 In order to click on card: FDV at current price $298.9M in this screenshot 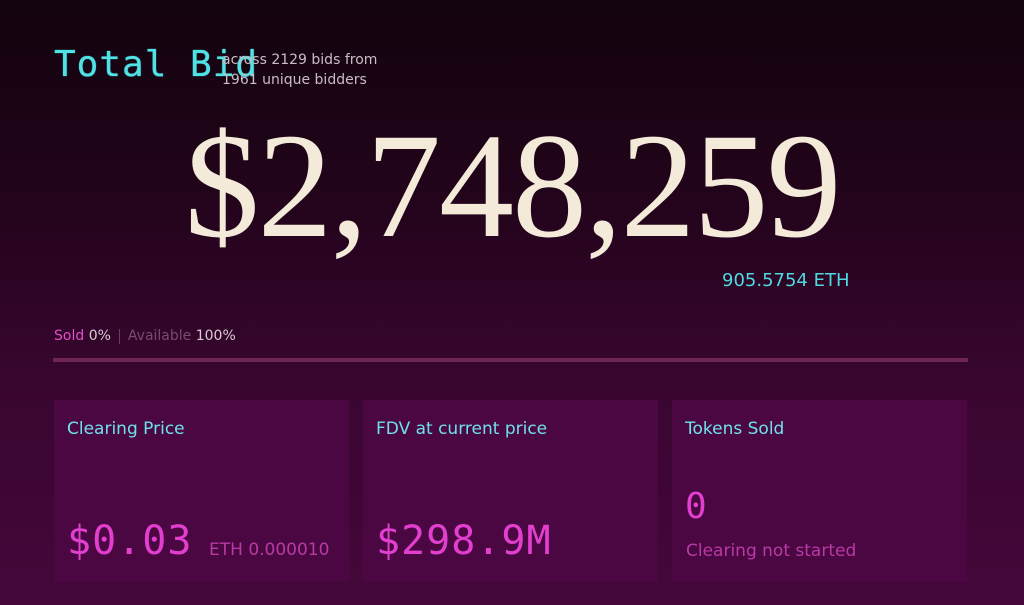, I will do `click(510, 491)`.